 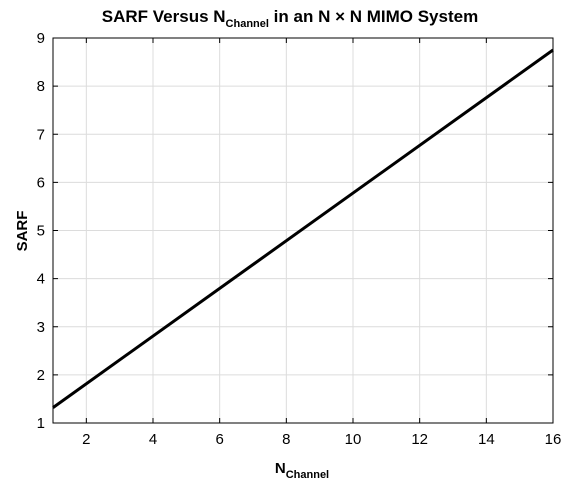 What do you see at coordinates (22, 231) in the screenshot?
I see `y-axis-label: SARF` at bounding box center [22, 231].